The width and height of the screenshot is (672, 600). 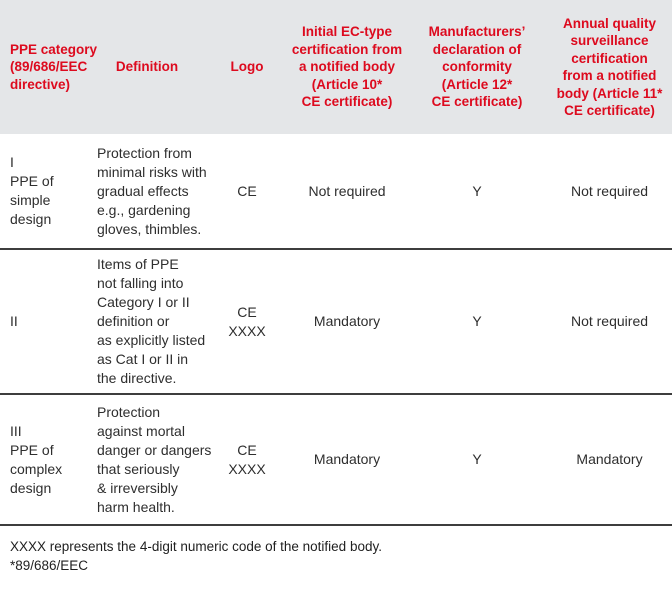 I want to click on cell-initial-certification: Not required, so click(x=347, y=190).